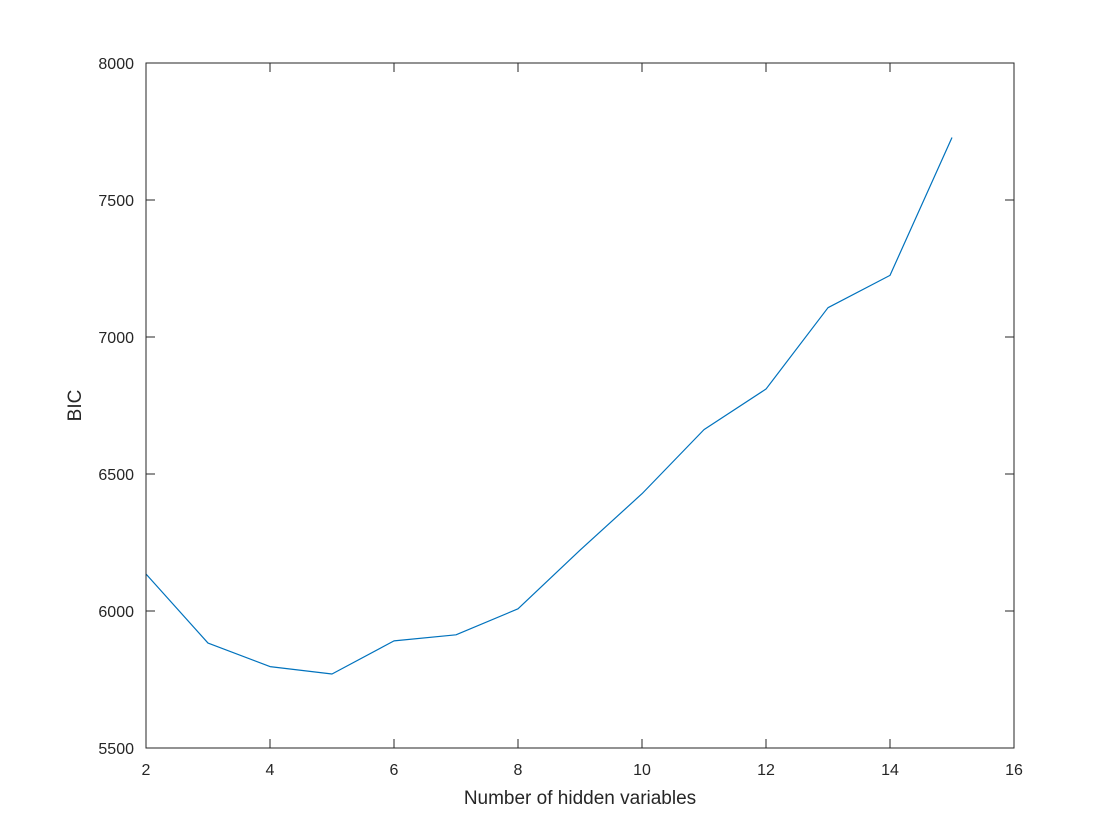 The width and height of the screenshot is (1120, 840). Describe the element at coordinates (116, 475) in the screenshot. I see `y-tick-label: 6500` at that location.